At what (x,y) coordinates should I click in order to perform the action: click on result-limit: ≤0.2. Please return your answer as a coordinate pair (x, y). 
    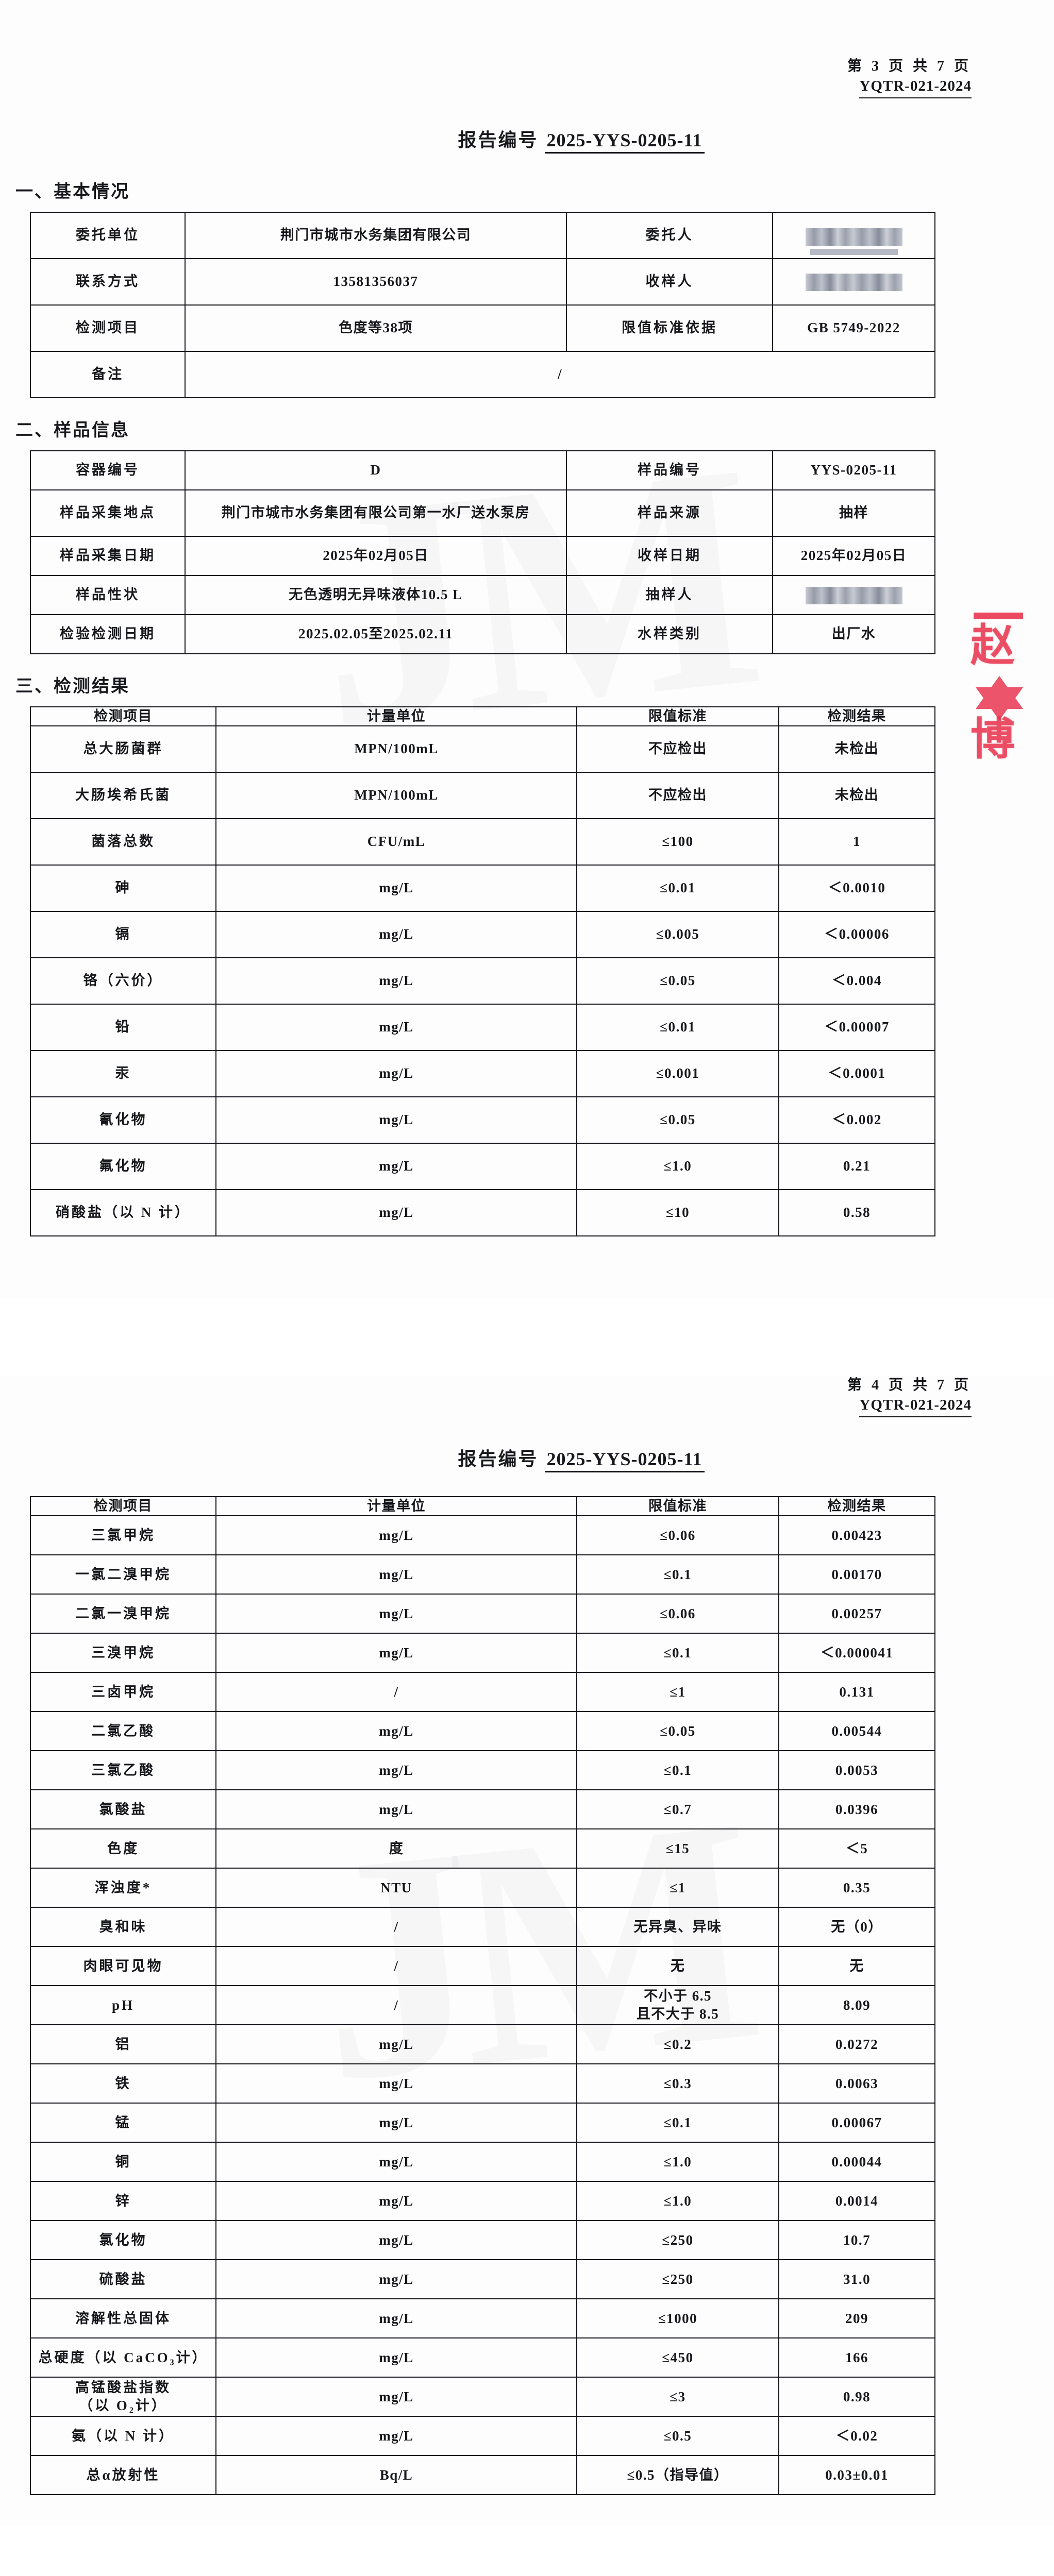
    Looking at the image, I should click on (677, 2044).